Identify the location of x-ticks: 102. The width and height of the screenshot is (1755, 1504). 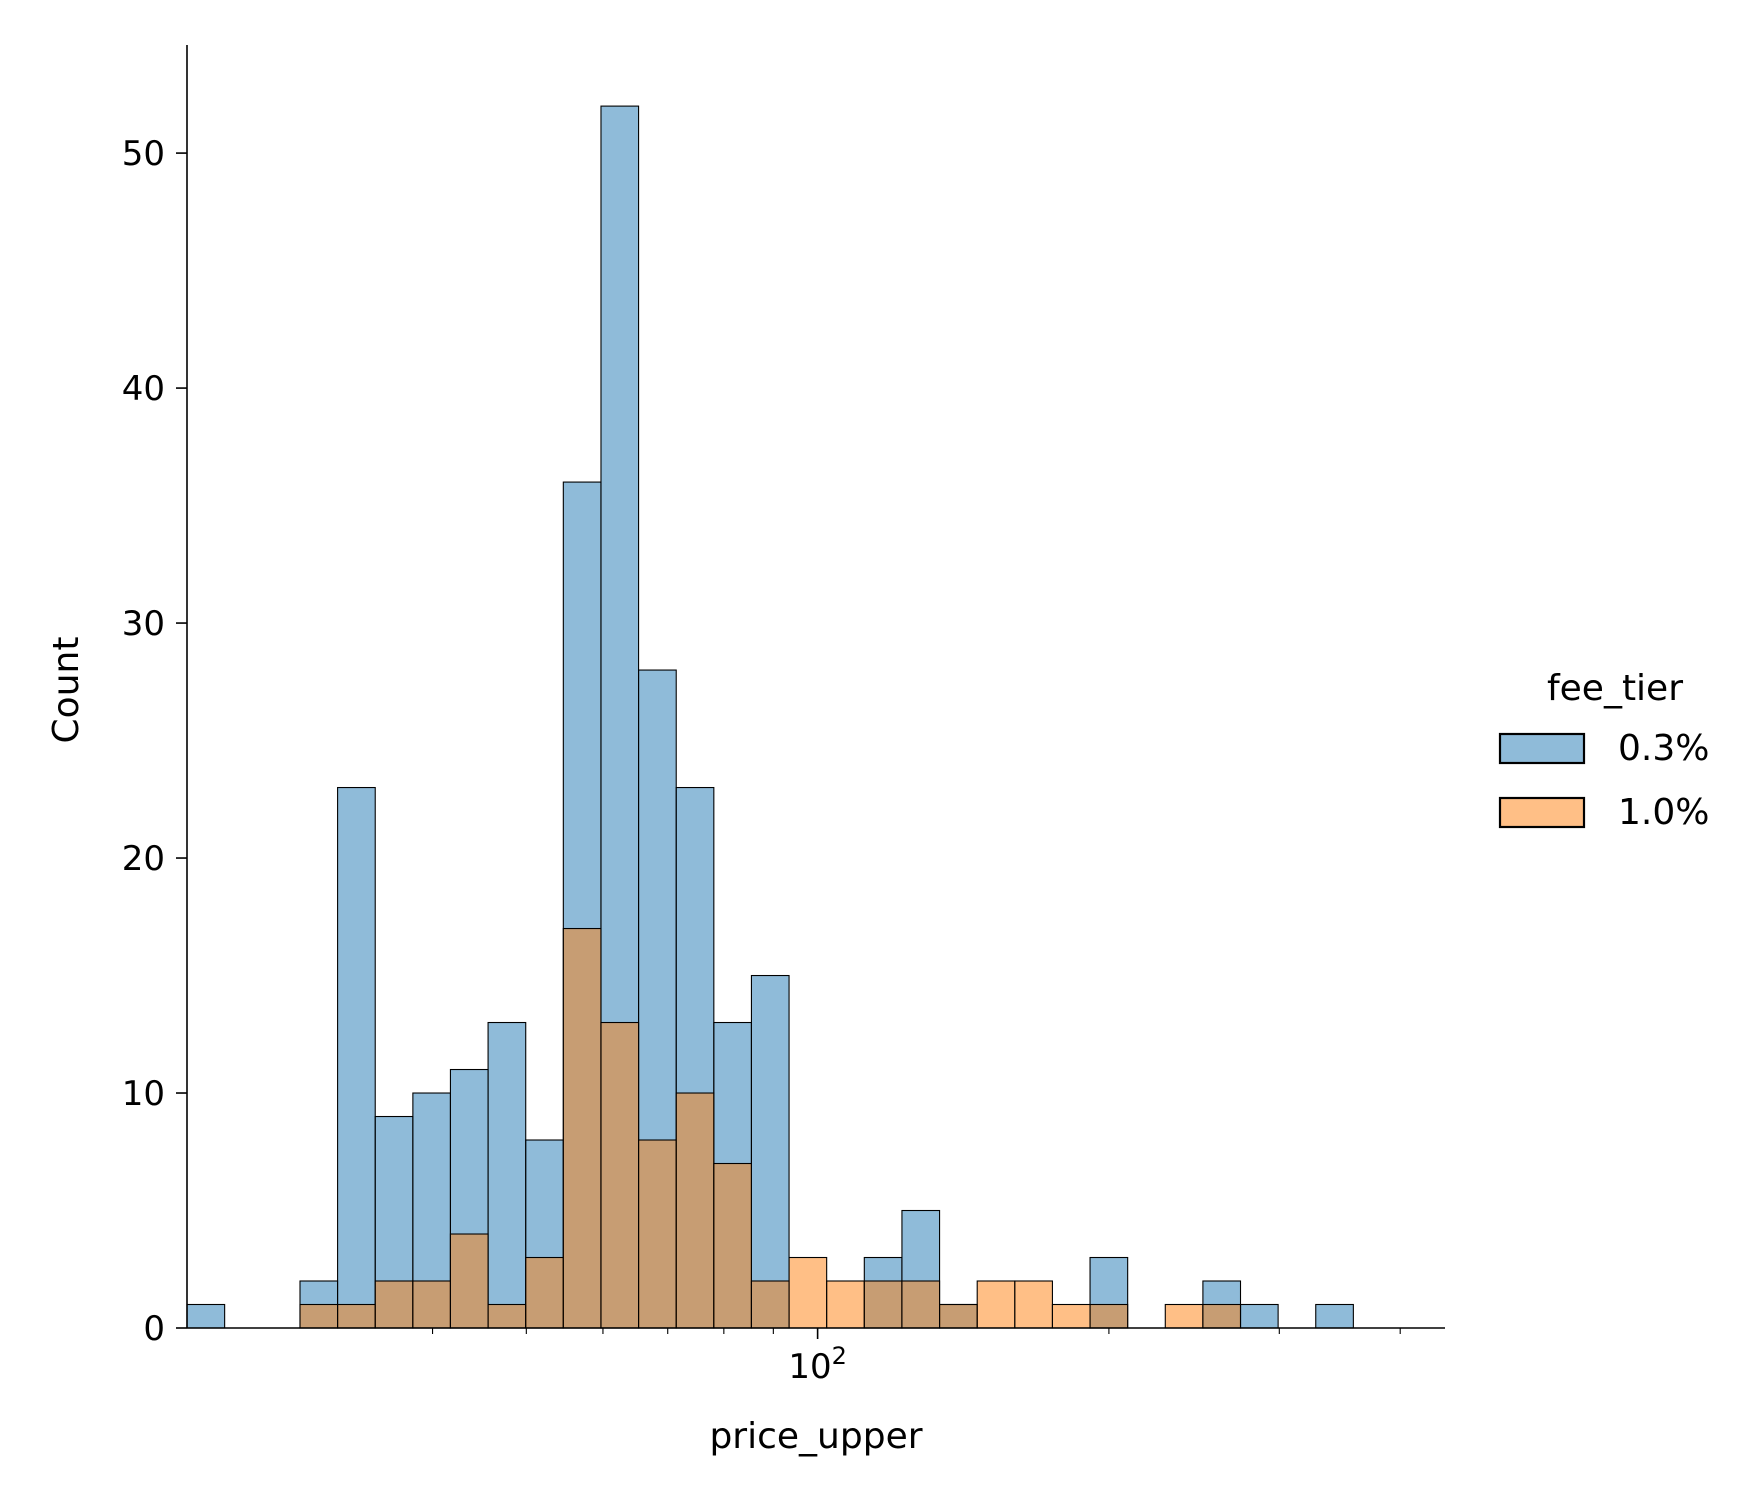
(916, 1357).